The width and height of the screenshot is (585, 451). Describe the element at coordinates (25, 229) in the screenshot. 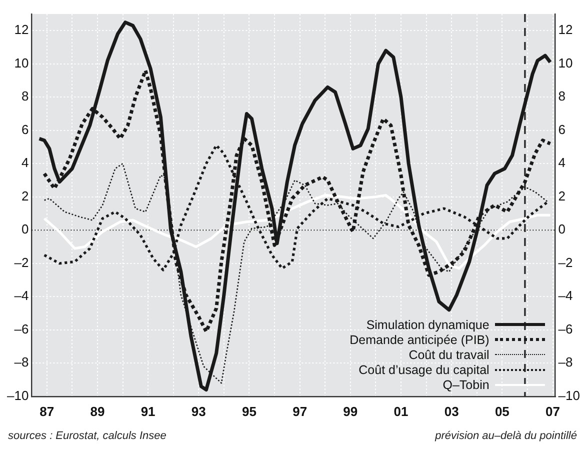

I see `y-tick-label: 0` at that location.